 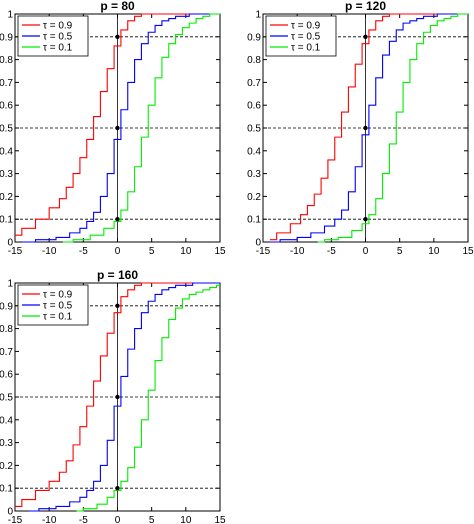 I want to click on chart-title: p = 160, so click(x=117, y=275).